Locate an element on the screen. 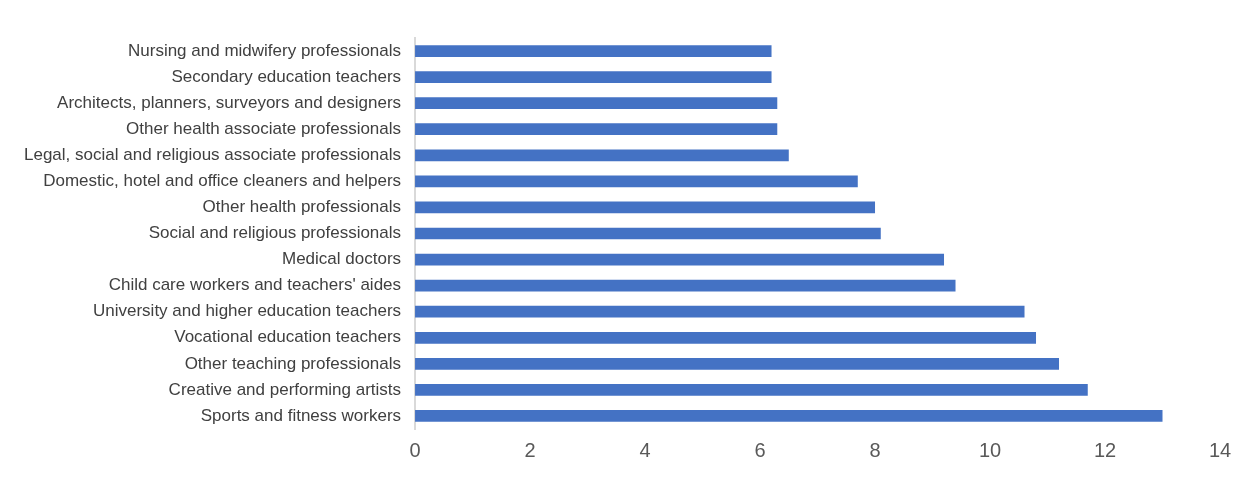 The width and height of the screenshot is (1256, 485). y-tick-label: Other teaching professionals is located at coordinates (293, 363).